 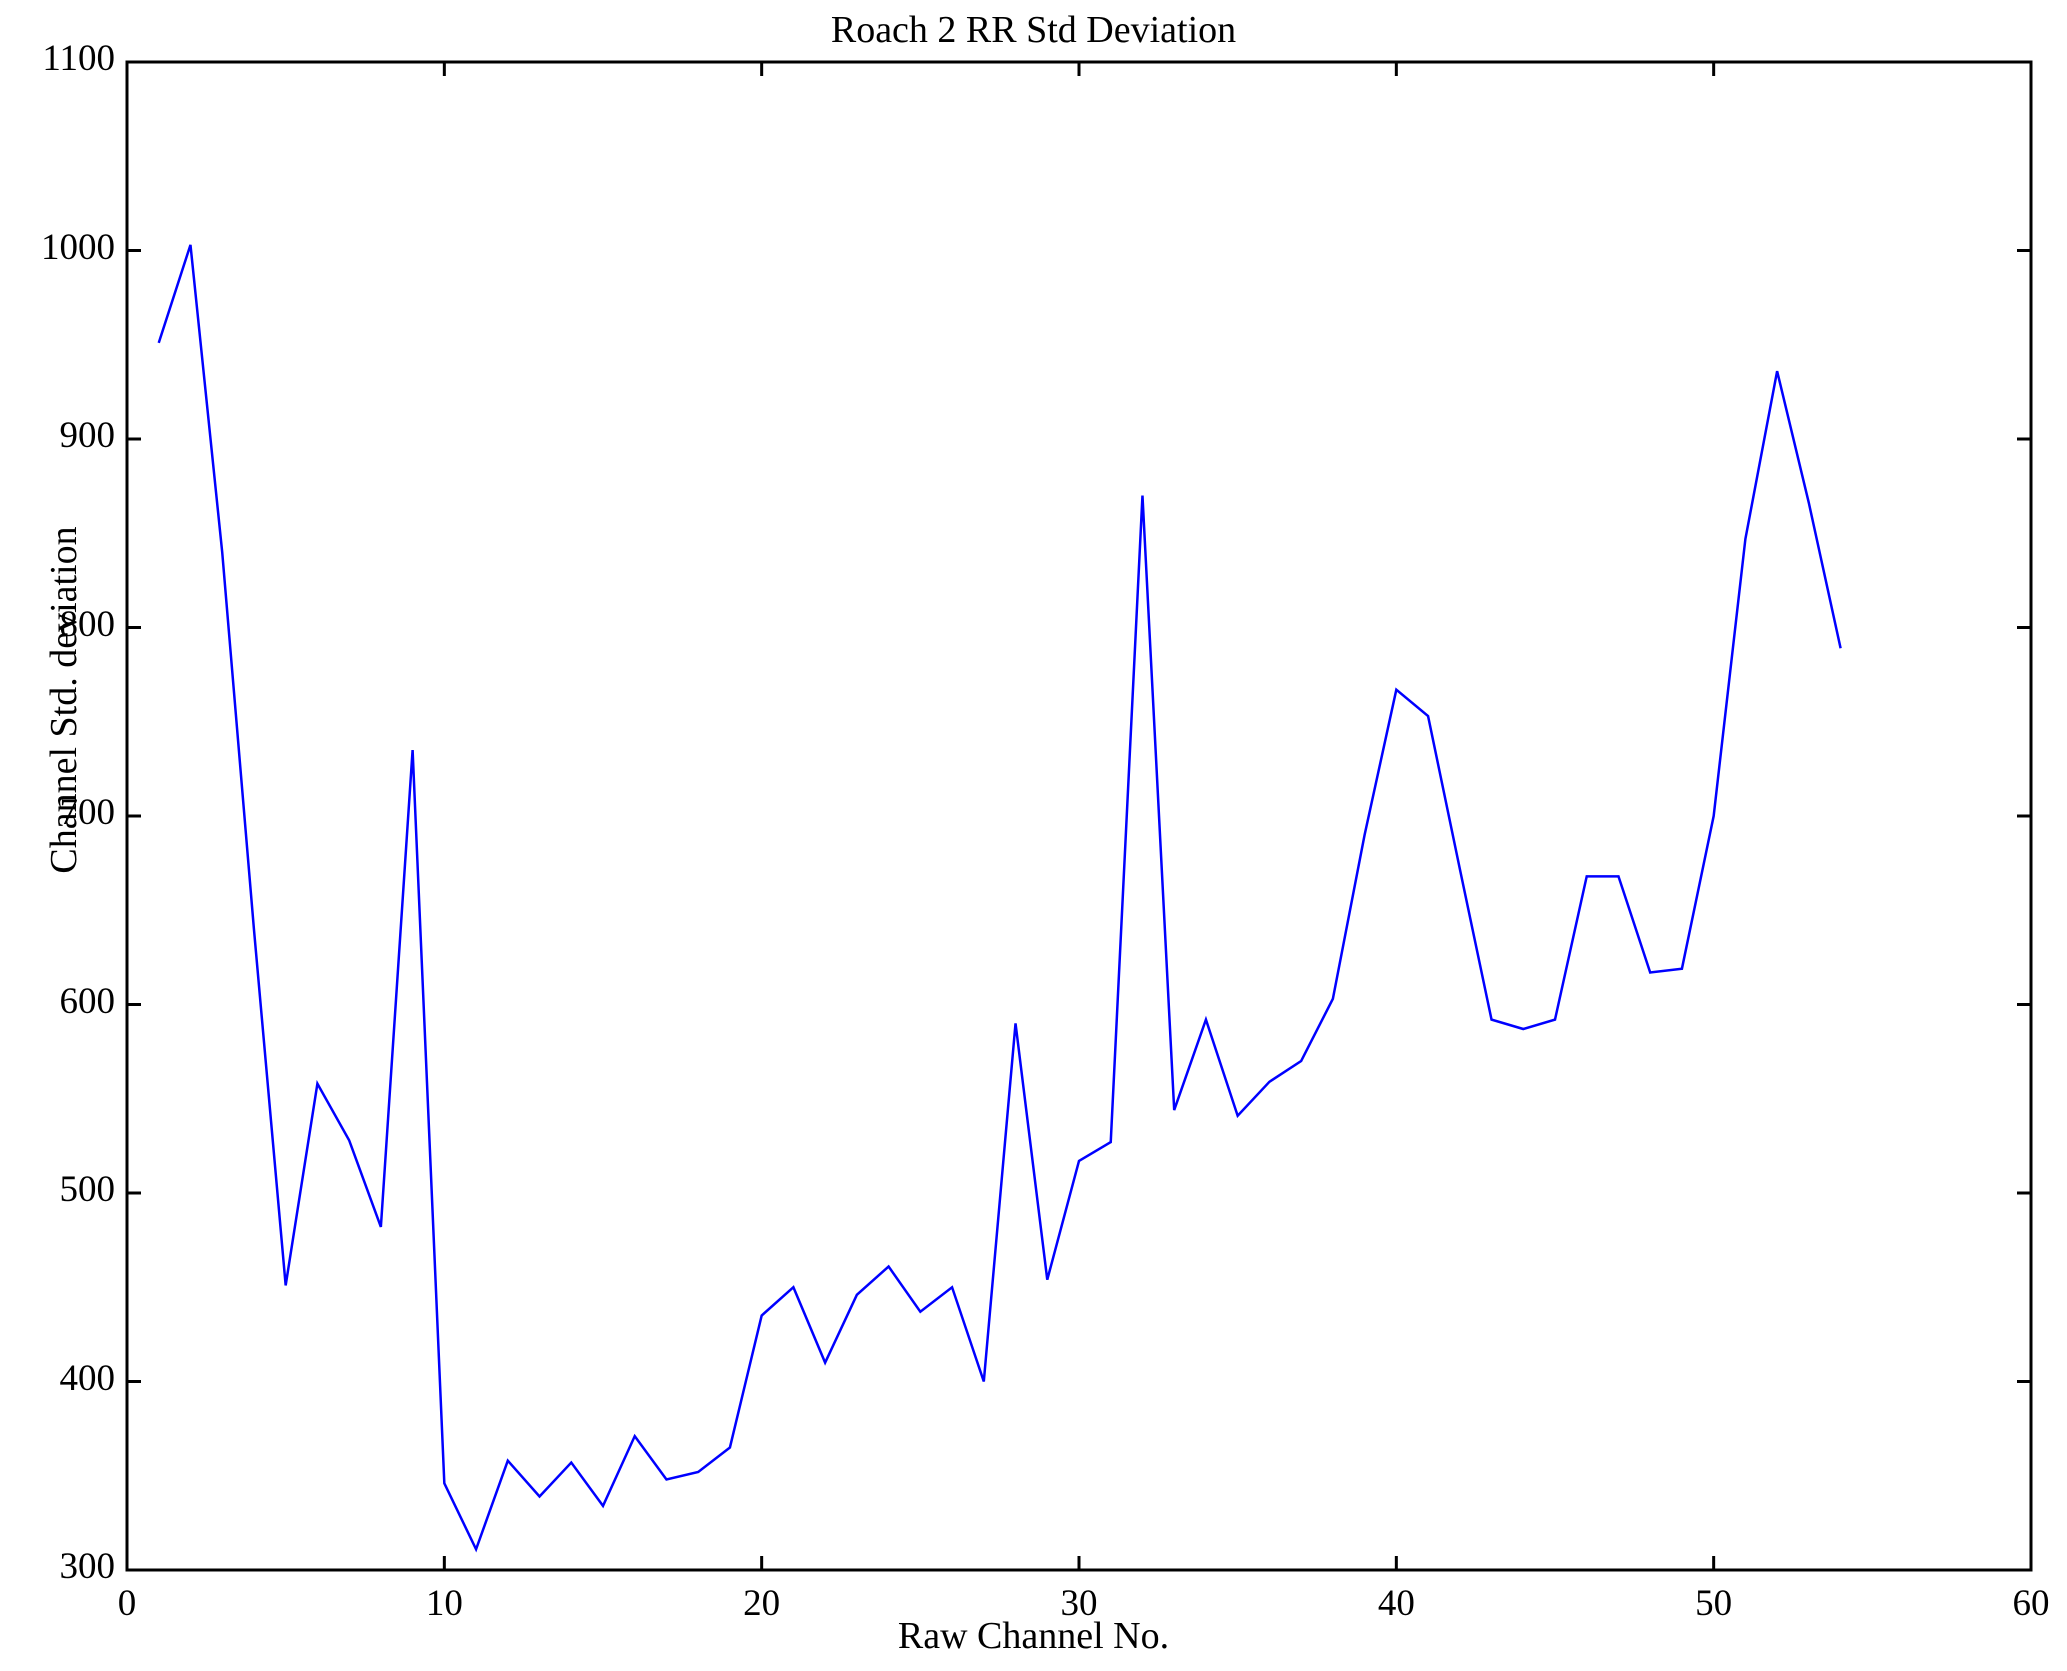 What do you see at coordinates (87, 1001) in the screenshot?
I see `y-tick-label: 600` at bounding box center [87, 1001].